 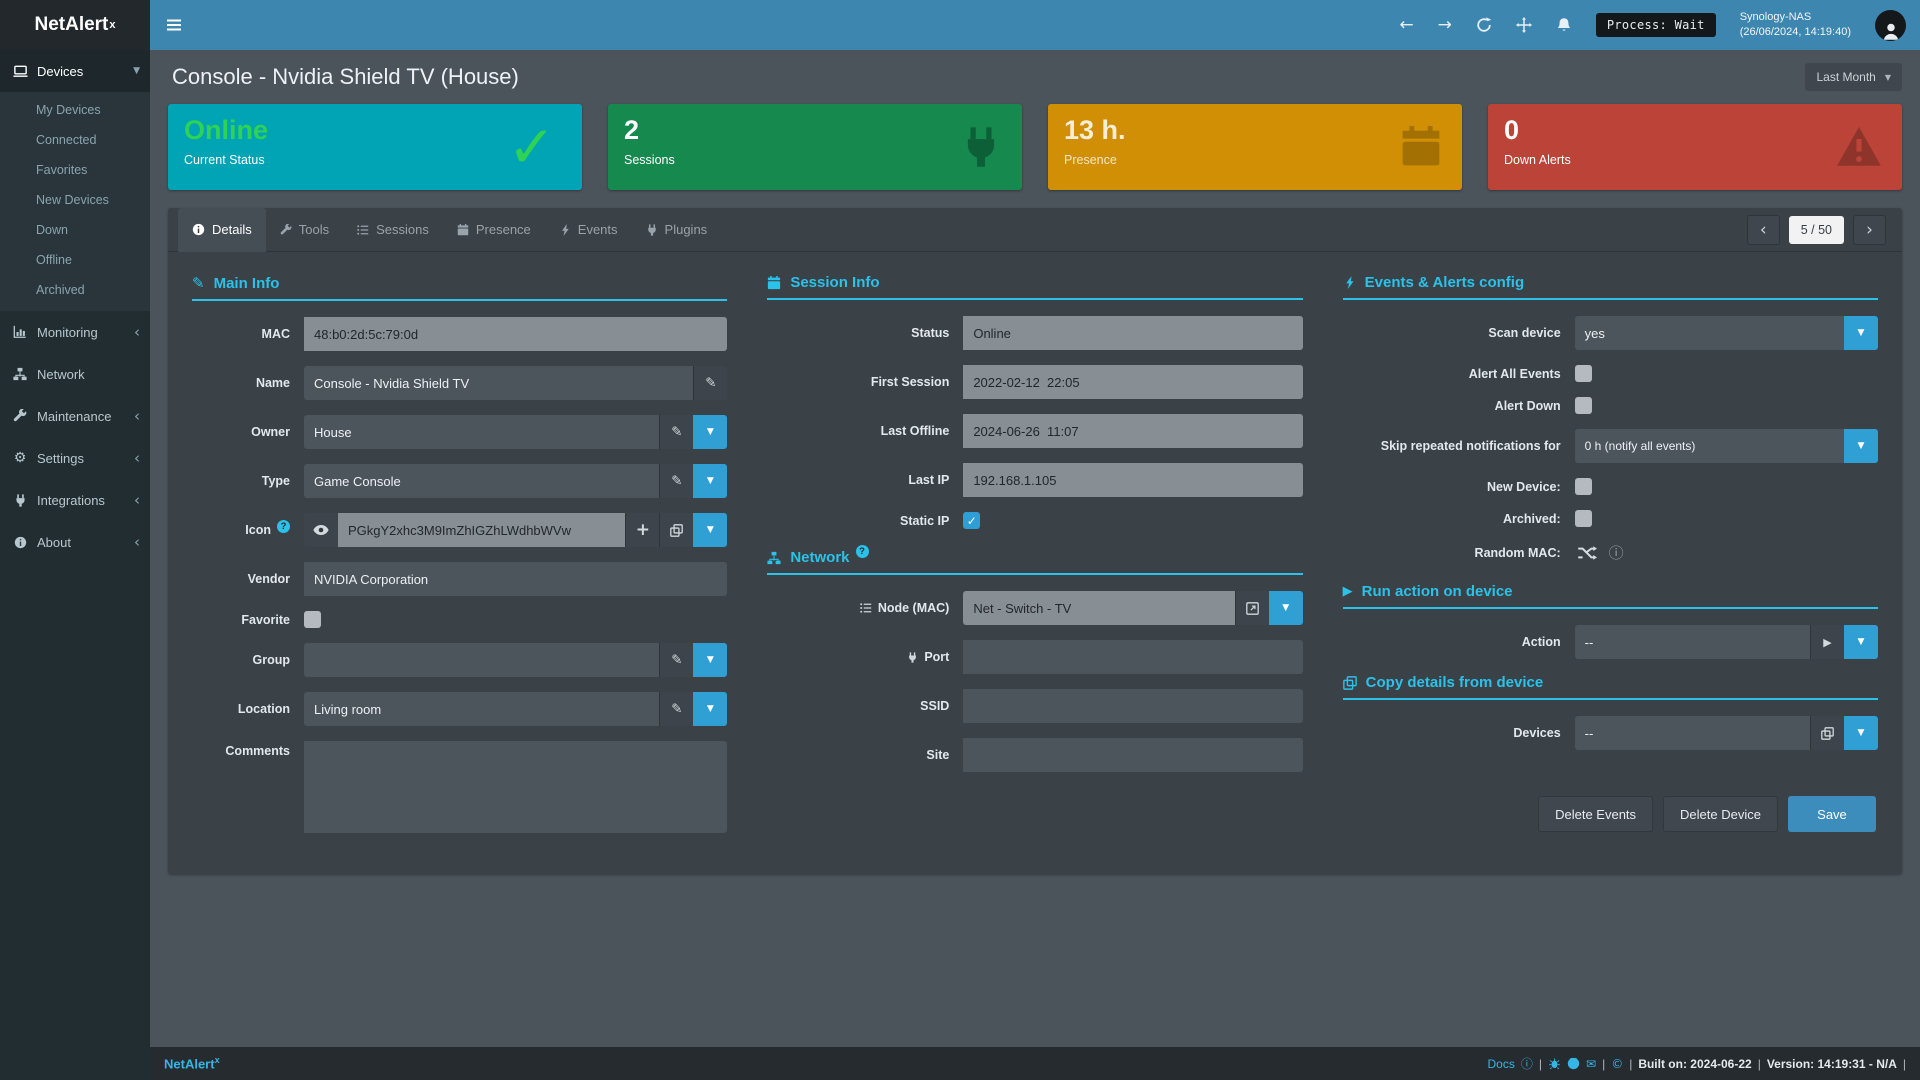 What do you see at coordinates (1444, 25) in the screenshot?
I see `nav-forward-icon: →` at bounding box center [1444, 25].